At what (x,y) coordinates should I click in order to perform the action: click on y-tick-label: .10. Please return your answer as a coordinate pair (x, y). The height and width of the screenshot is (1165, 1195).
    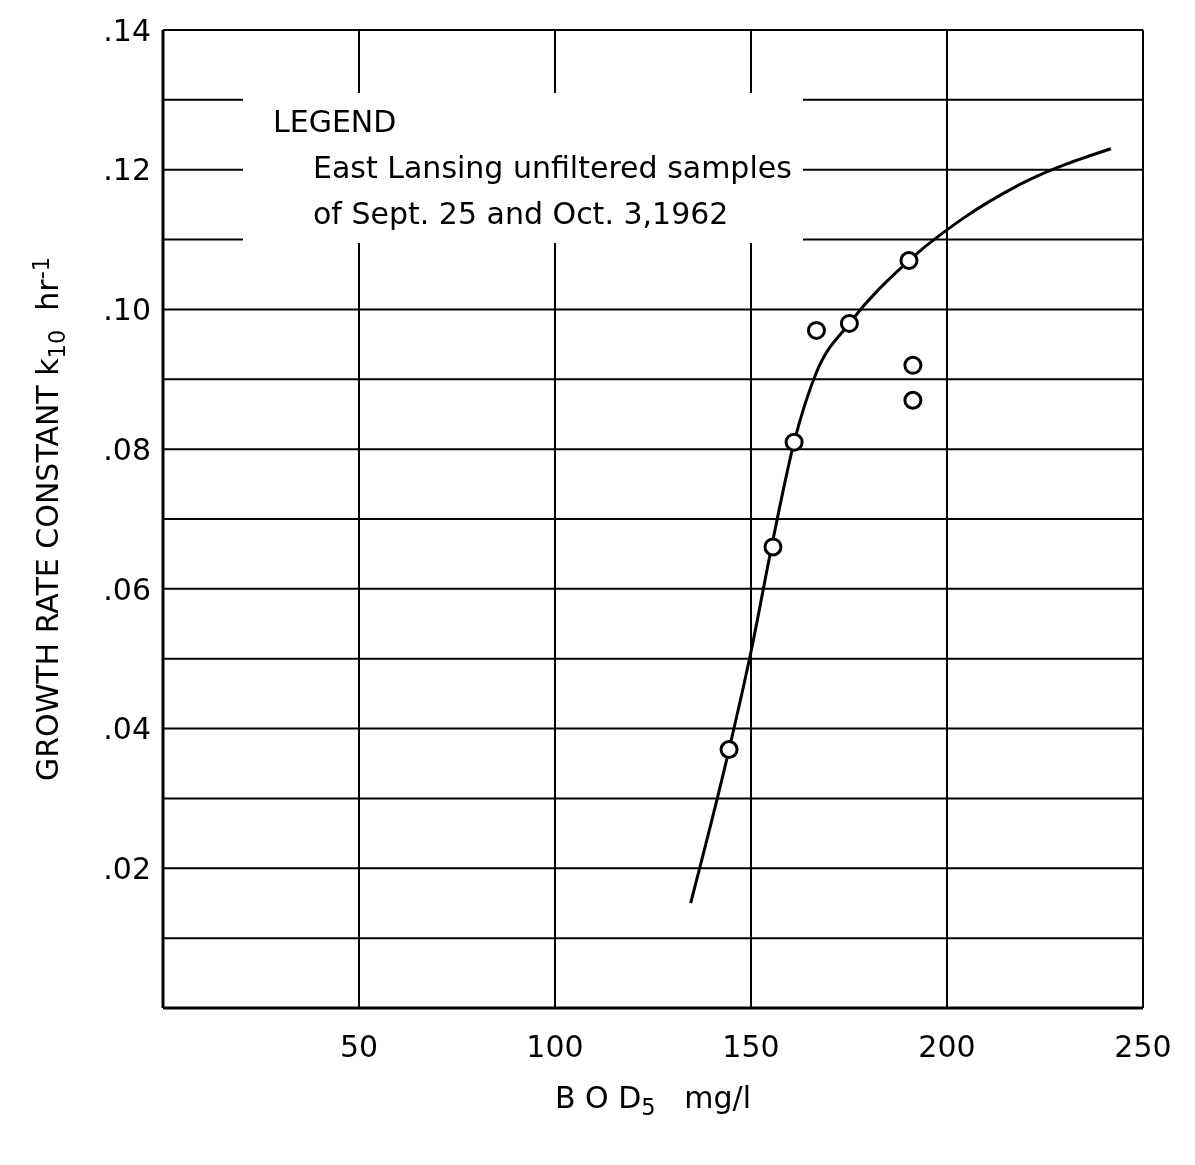
    Looking at the image, I should click on (127, 310).